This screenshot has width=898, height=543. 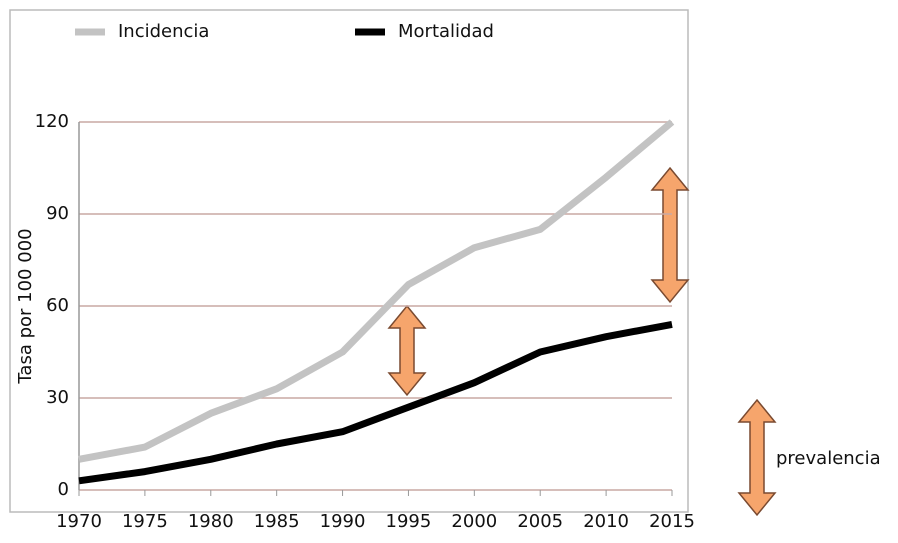 I want to click on y-tick-label: 90, so click(x=57, y=213).